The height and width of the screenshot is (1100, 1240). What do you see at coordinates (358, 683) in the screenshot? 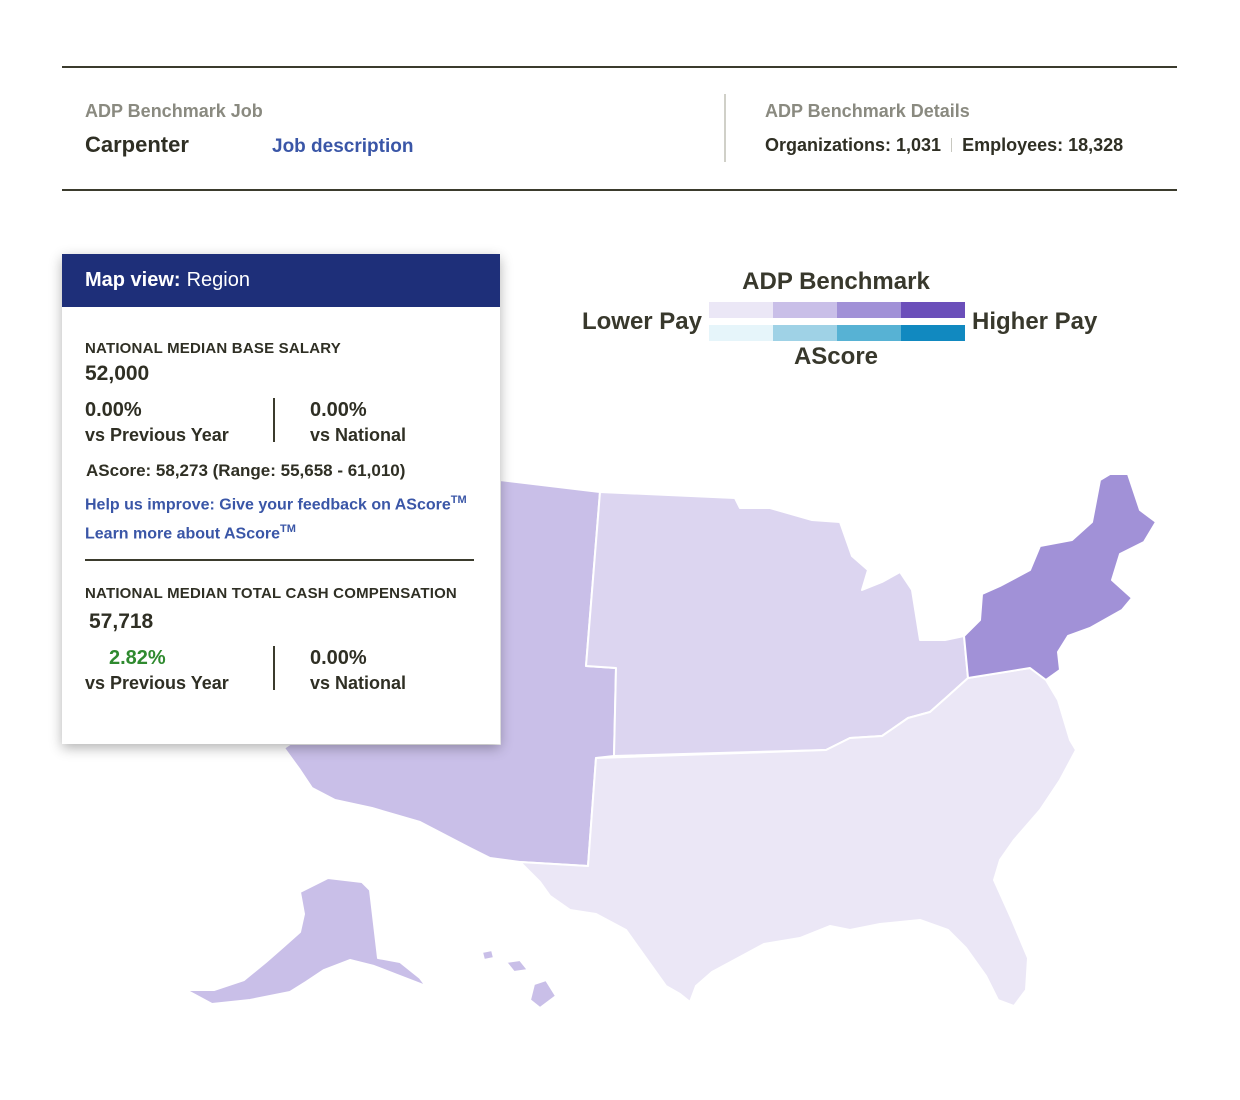
I see `total-vs-nat-label: vs National` at bounding box center [358, 683].